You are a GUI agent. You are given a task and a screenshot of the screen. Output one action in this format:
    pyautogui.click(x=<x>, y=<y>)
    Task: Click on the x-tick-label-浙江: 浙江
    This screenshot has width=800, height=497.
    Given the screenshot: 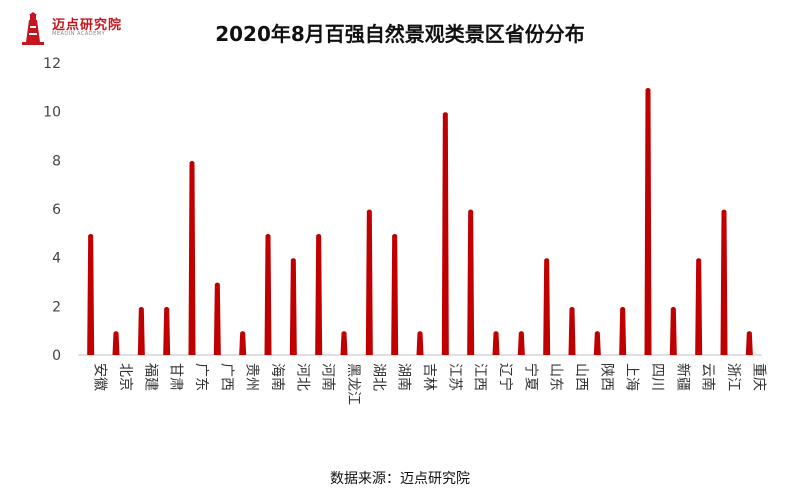 What is the action you would take?
    pyautogui.click(x=733, y=377)
    